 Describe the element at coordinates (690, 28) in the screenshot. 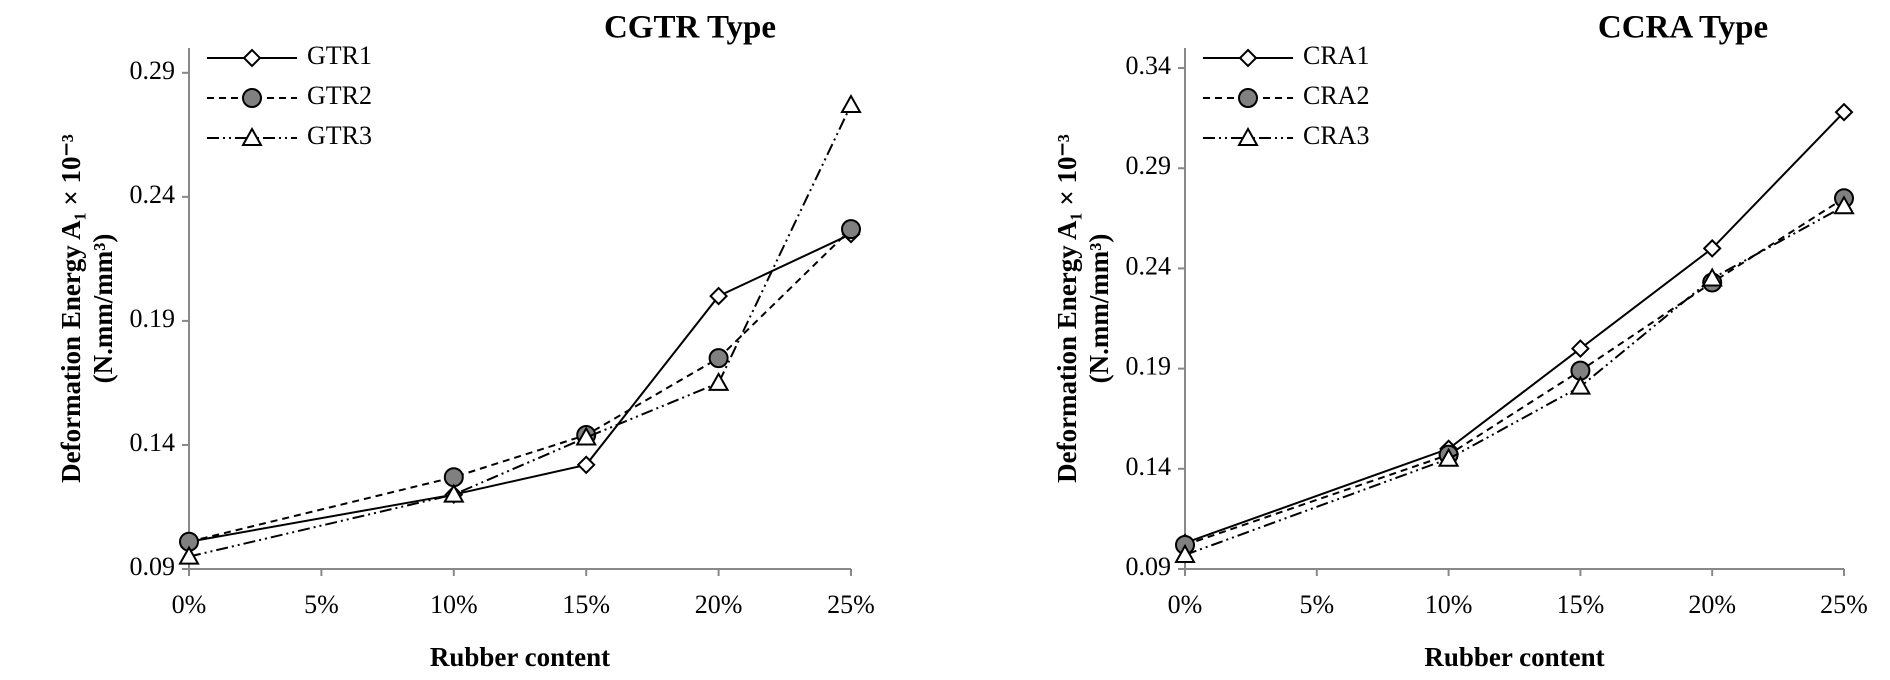

I see `chart-title: CGTR Type` at that location.